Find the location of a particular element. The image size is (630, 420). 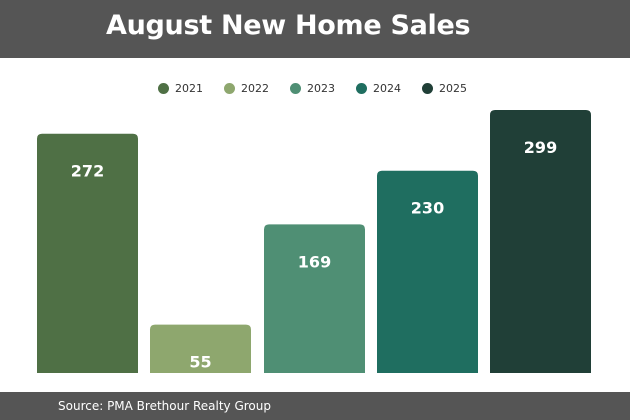

bar-2022 is located at coordinates (200, 348).